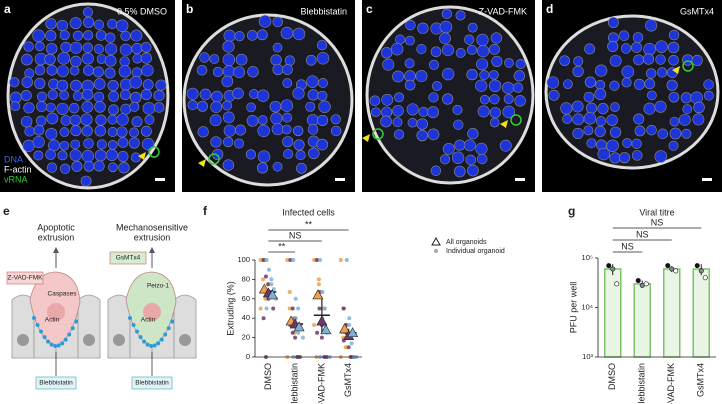 This screenshot has height=404, width=722. What do you see at coordinates (6, 211) in the screenshot?
I see `panel-label: e` at bounding box center [6, 211].